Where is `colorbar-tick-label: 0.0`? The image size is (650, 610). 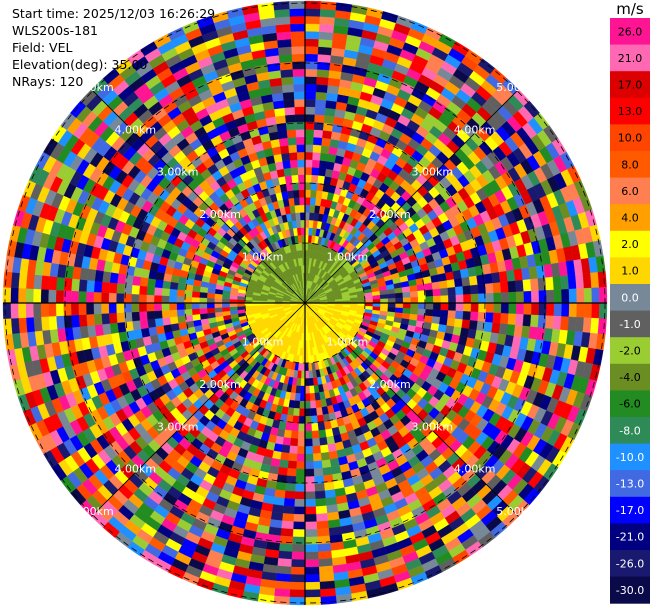 colorbar-tick-label: 0.0 is located at coordinates (630, 297).